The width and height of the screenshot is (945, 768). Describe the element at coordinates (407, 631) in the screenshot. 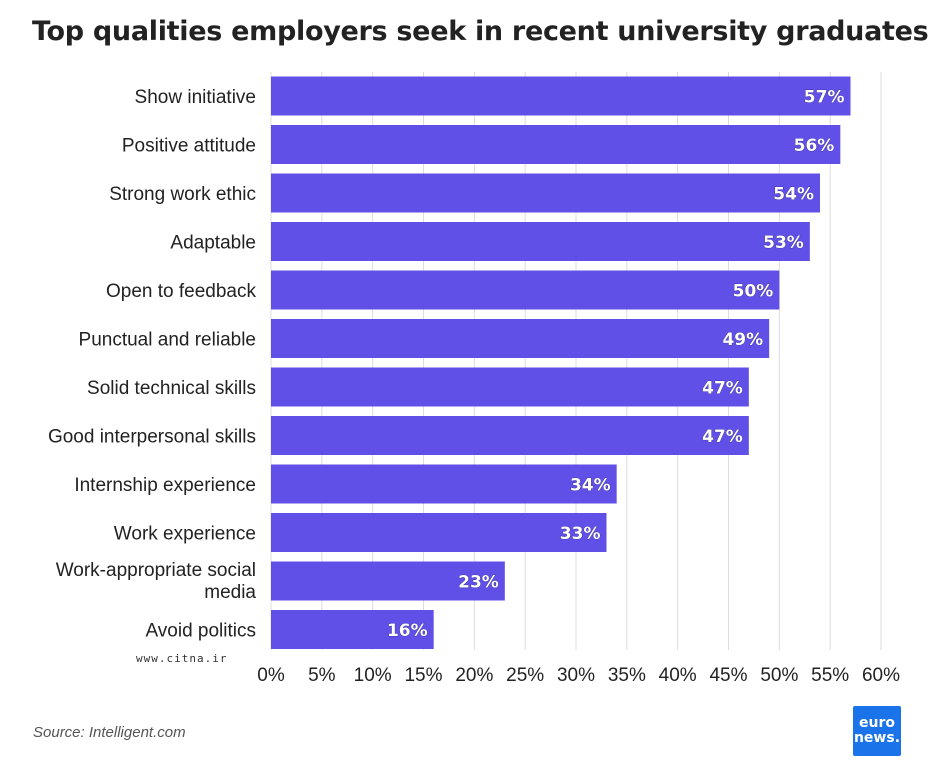

I see `bar-value-label: 16%` at that location.